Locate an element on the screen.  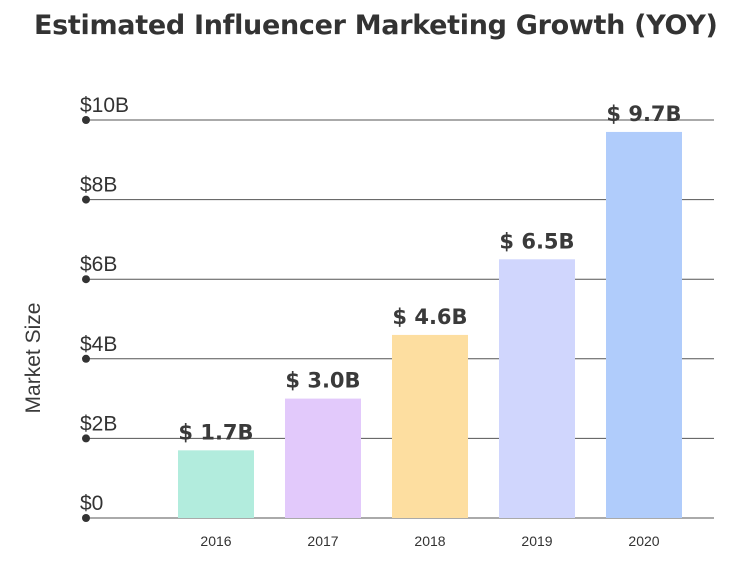
data-label-2018: $ 4.6B is located at coordinates (429, 317).